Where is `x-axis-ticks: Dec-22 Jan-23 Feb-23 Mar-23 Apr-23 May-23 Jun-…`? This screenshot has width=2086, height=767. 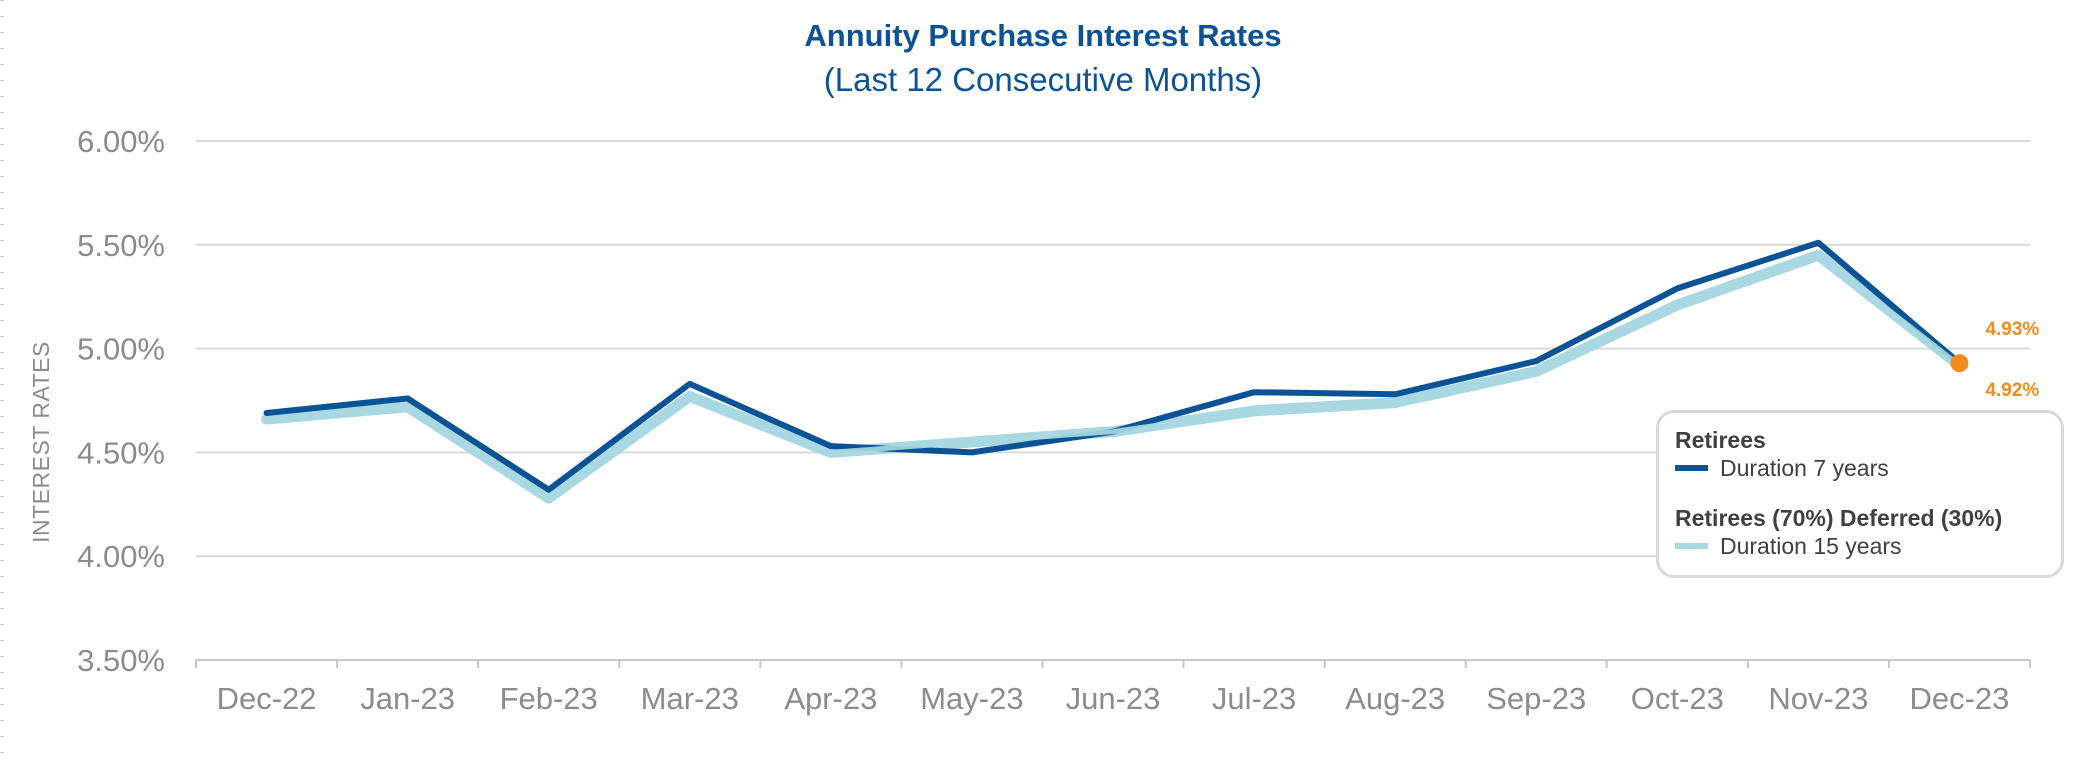
x-axis-ticks: Dec-22 Jan-23 Feb-23 Mar-23 Apr-23 May-23 Jun-… is located at coordinates (1113, 698).